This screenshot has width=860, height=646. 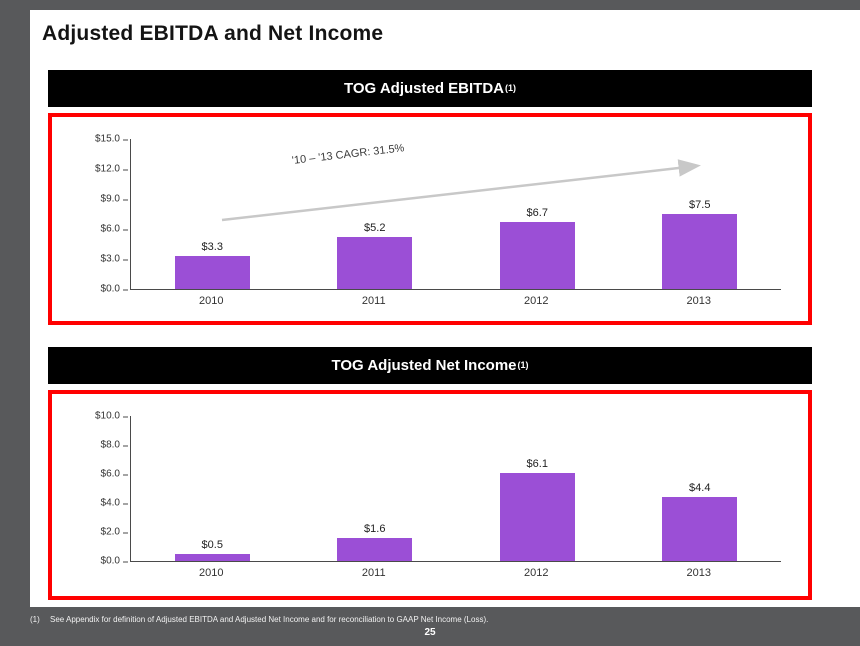 I want to click on bar-column: $7.5, so click(x=700, y=214).